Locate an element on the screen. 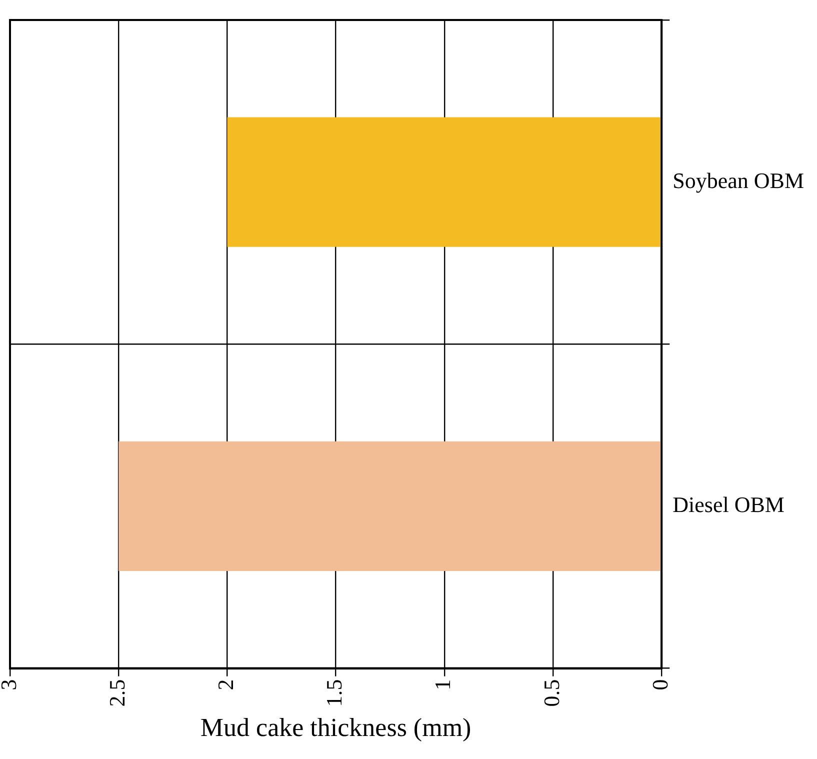  x-tick-label: 2 is located at coordinates (225, 684).